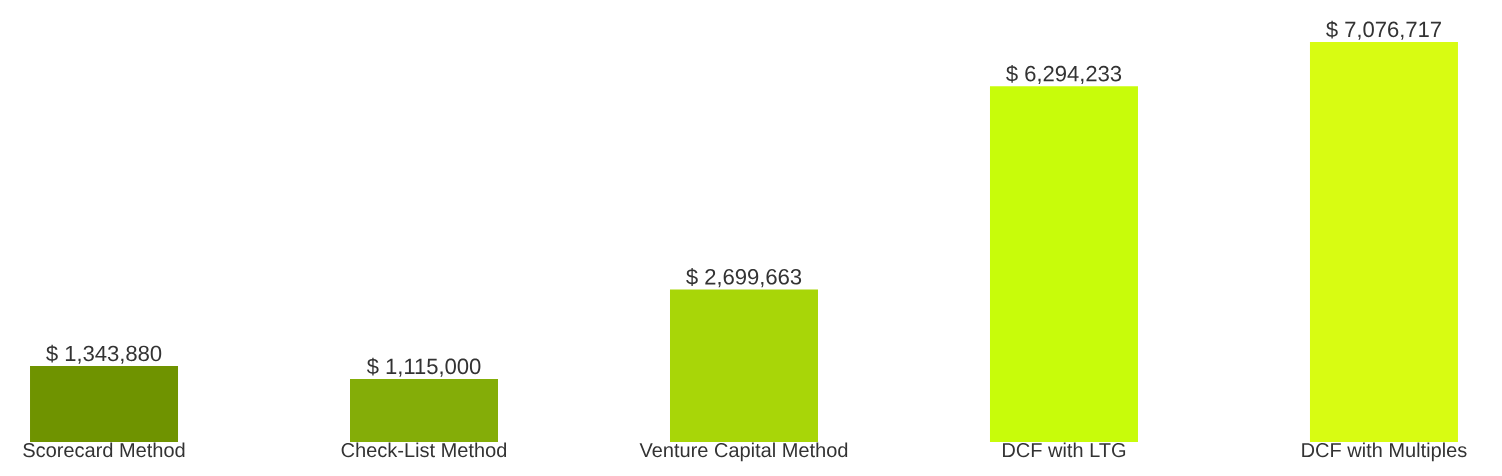  What do you see at coordinates (104, 450) in the screenshot?
I see `x-tick-label: Scorecard Method` at bounding box center [104, 450].